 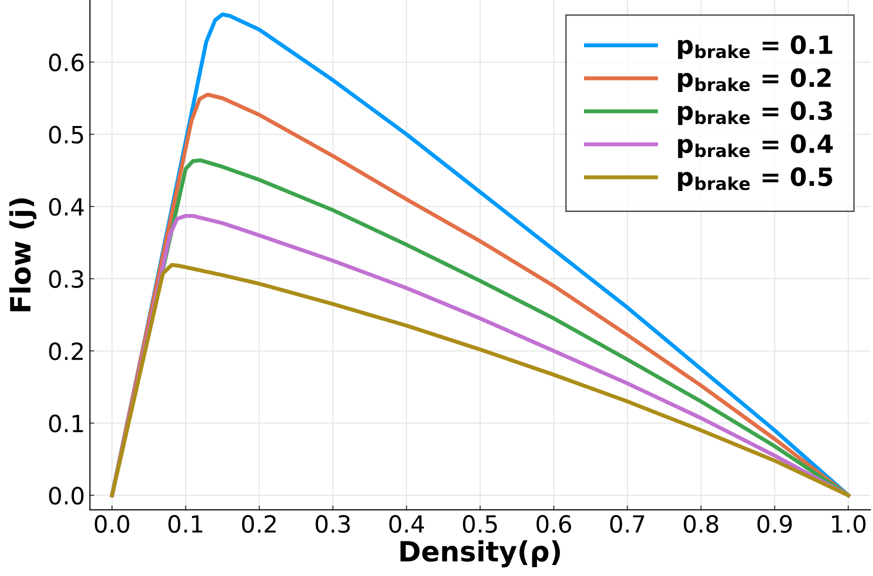 What do you see at coordinates (701, 524) in the screenshot?
I see `x-tick-label: 0.8` at bounding box center [701, 524].